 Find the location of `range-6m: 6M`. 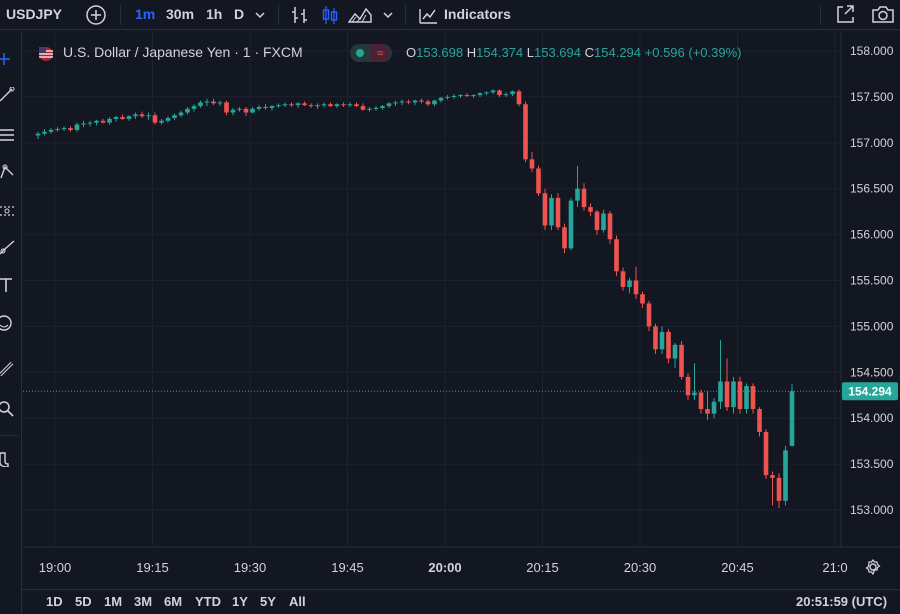

range-6m: 6M is located at coordinates (173, 601).